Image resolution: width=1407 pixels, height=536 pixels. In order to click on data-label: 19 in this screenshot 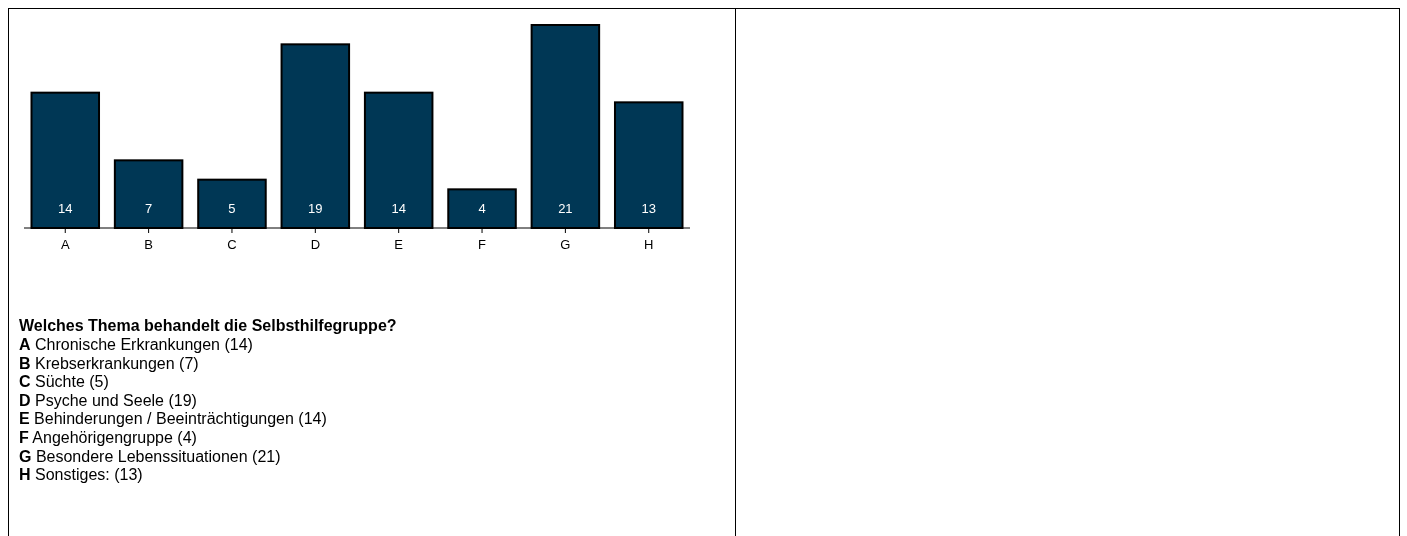, I will do `click(315, 208)`.